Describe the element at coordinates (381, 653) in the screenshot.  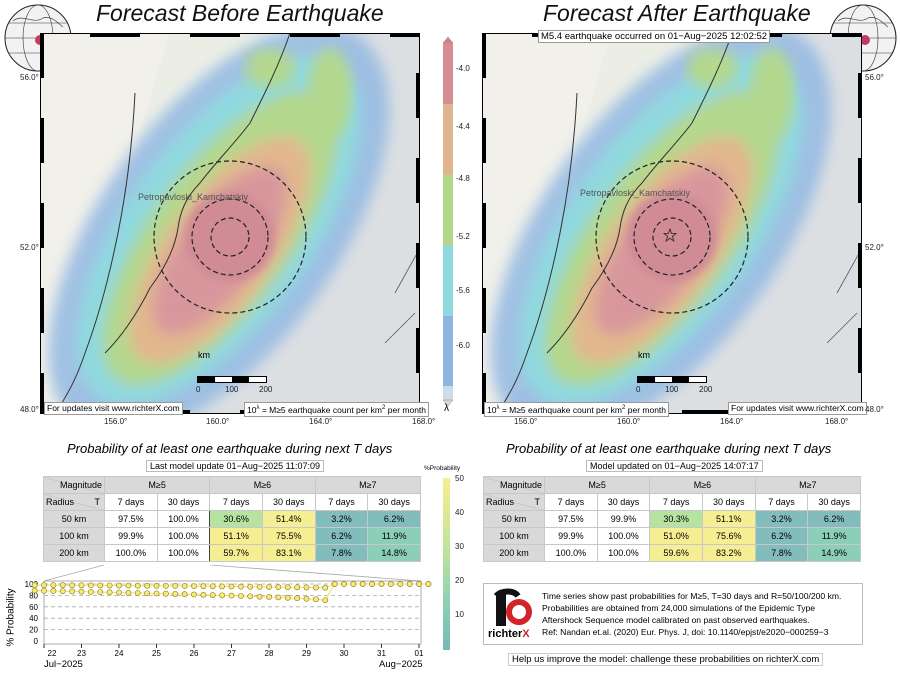
I see `x-tick-label: 31` at that location.